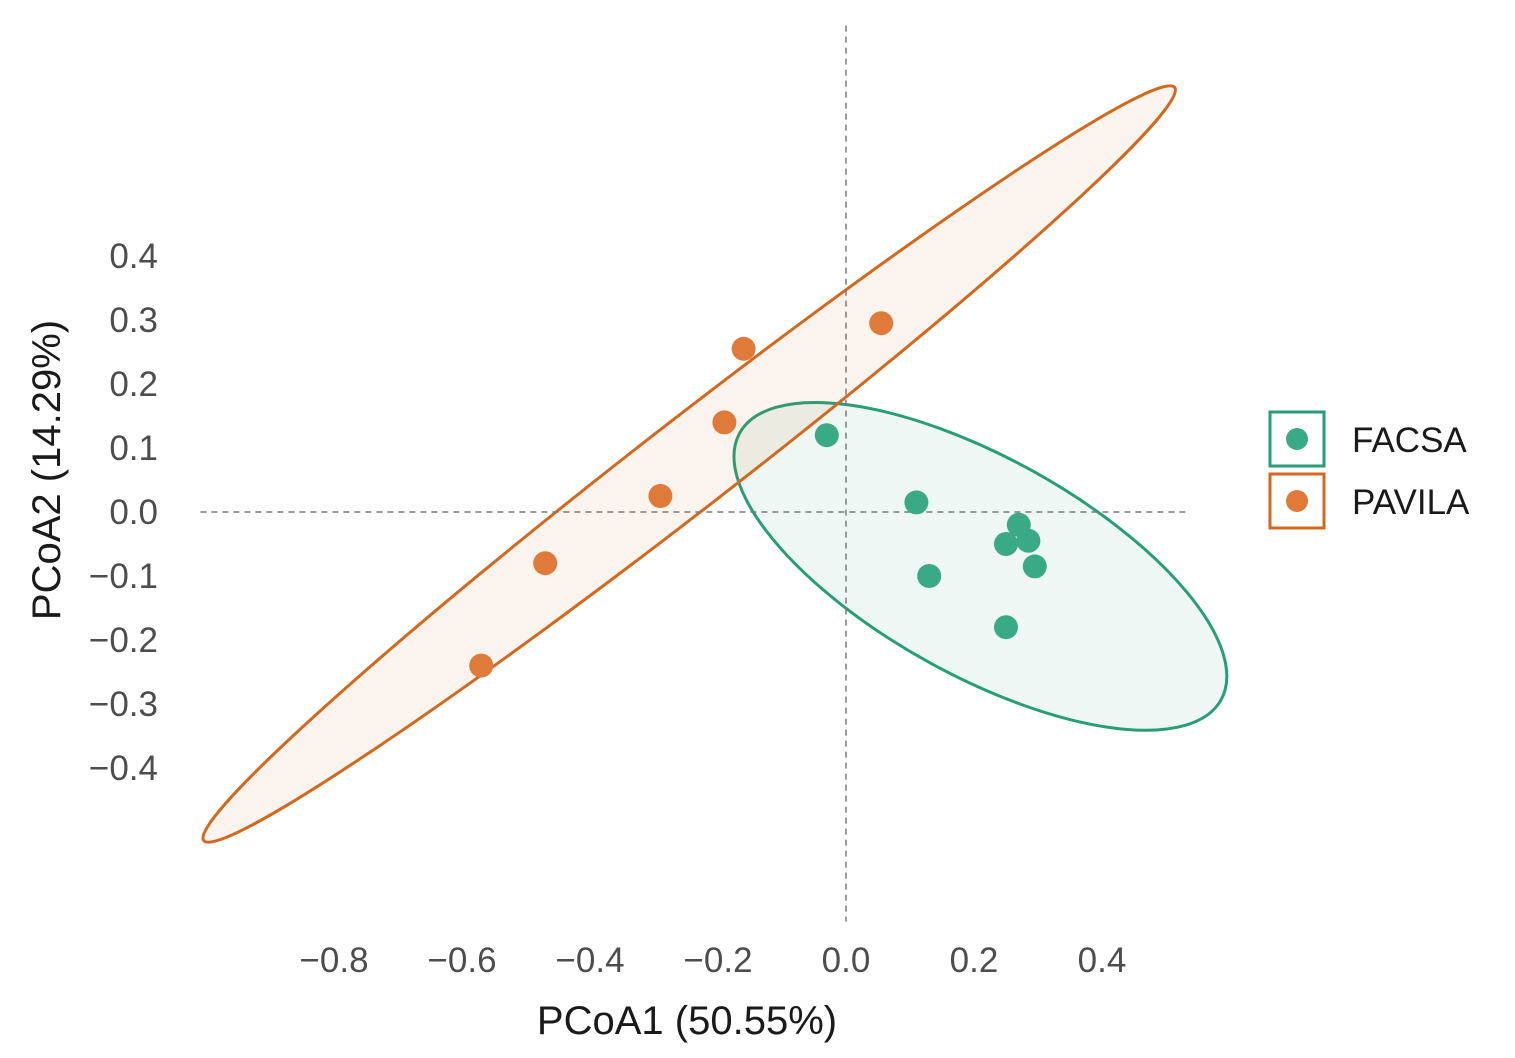 The height and width of the screenshot is (1058, 1515). What do you see at coordinates (133, 256) in the screenshot?
I see `y-tick-label: 0.4` at bounding box center [133, 256].